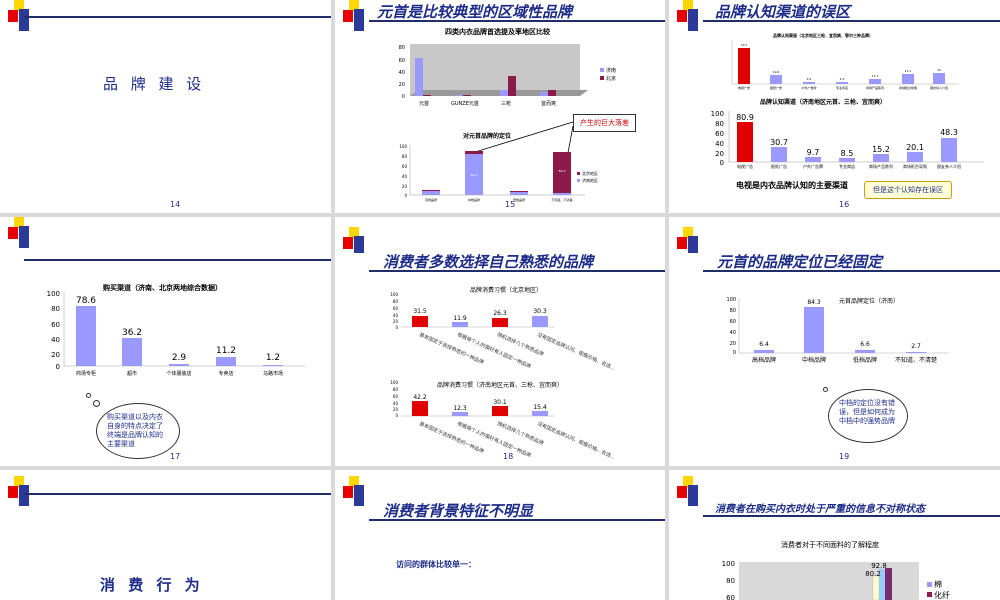 This screenshot has width=1000, height=600. What do you see at coordinates (458, 511) in the screenshot?
I see `slide-title: 消费者背景特征不明显` at bounding box center [458, 511].